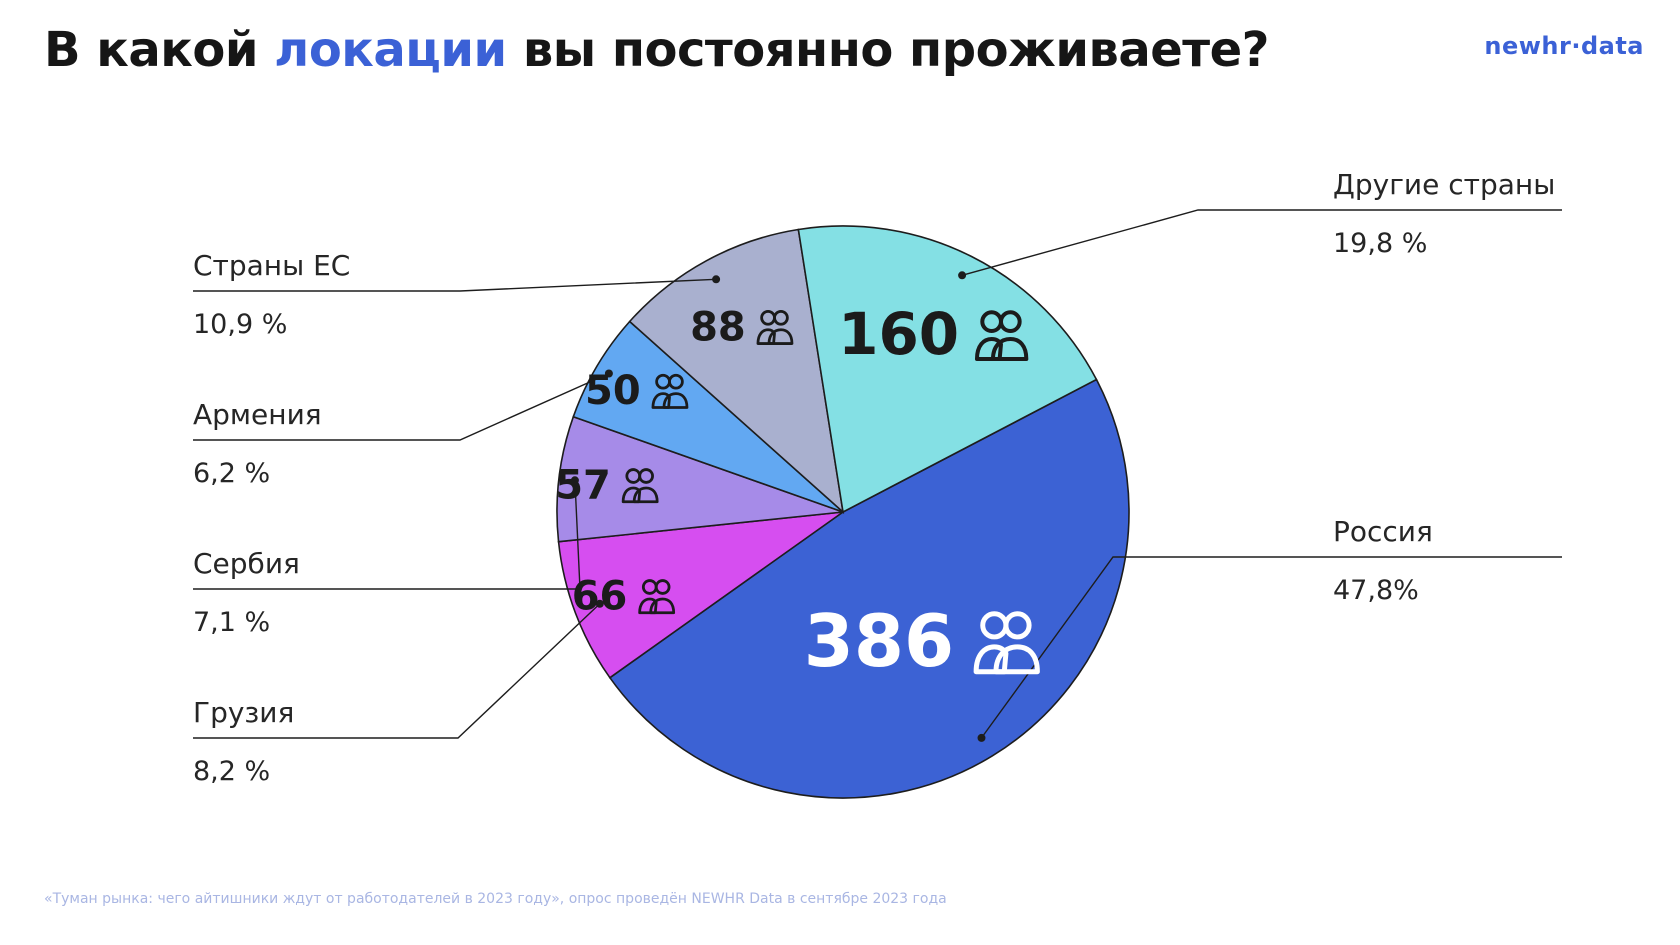 The width and height of the screenshot is (1680, 945). What do you see at coordinates (257, 414) in the screenshot?
I see `slice-label-armenia: Армения` at bounding box center [257, 414].